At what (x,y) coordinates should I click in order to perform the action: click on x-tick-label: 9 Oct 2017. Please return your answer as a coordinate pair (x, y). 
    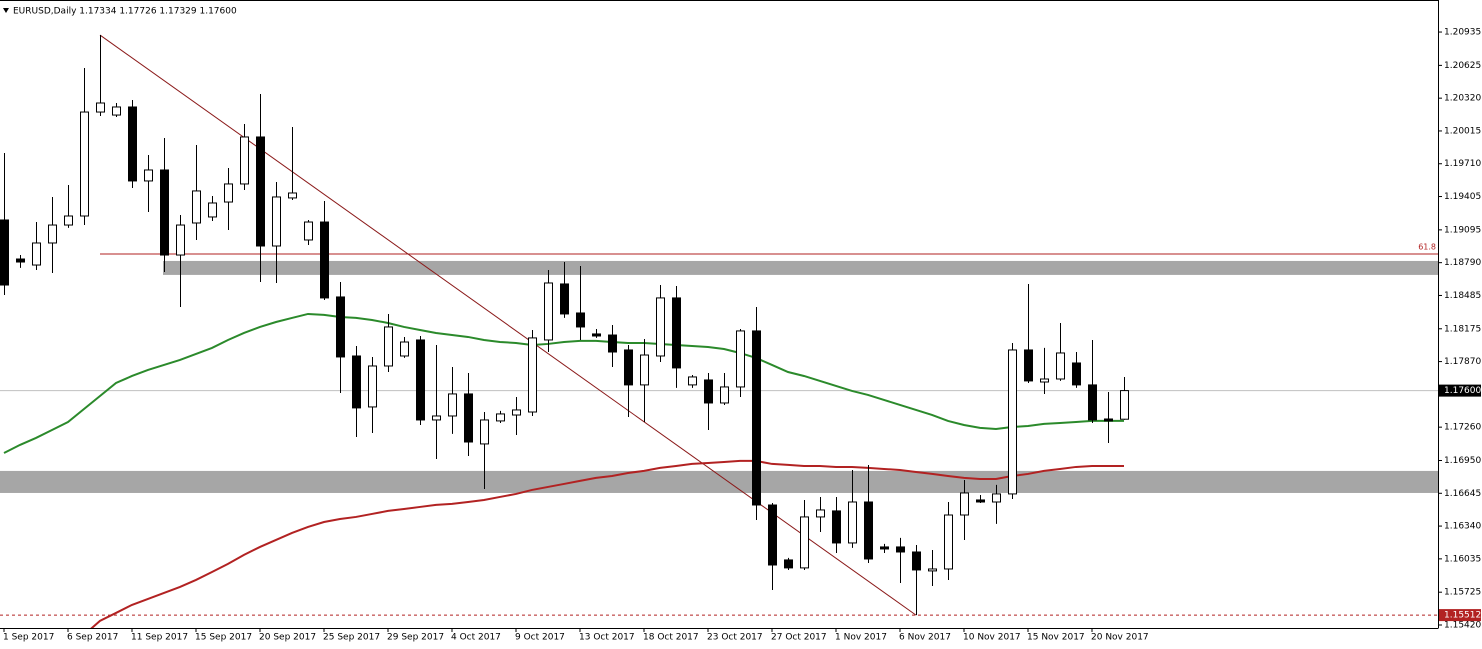
    Looking at the image, I should click on (540, 638).